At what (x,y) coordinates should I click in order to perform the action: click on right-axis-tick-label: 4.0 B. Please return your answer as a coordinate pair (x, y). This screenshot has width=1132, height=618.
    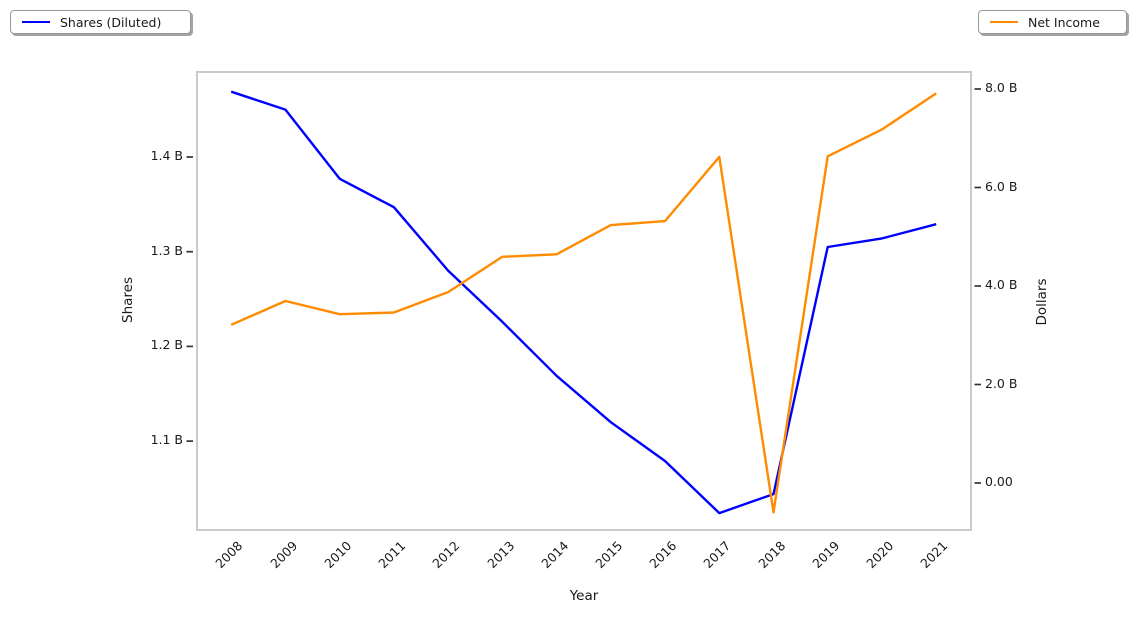
    Looking at the image, I should click on (1001, 284).